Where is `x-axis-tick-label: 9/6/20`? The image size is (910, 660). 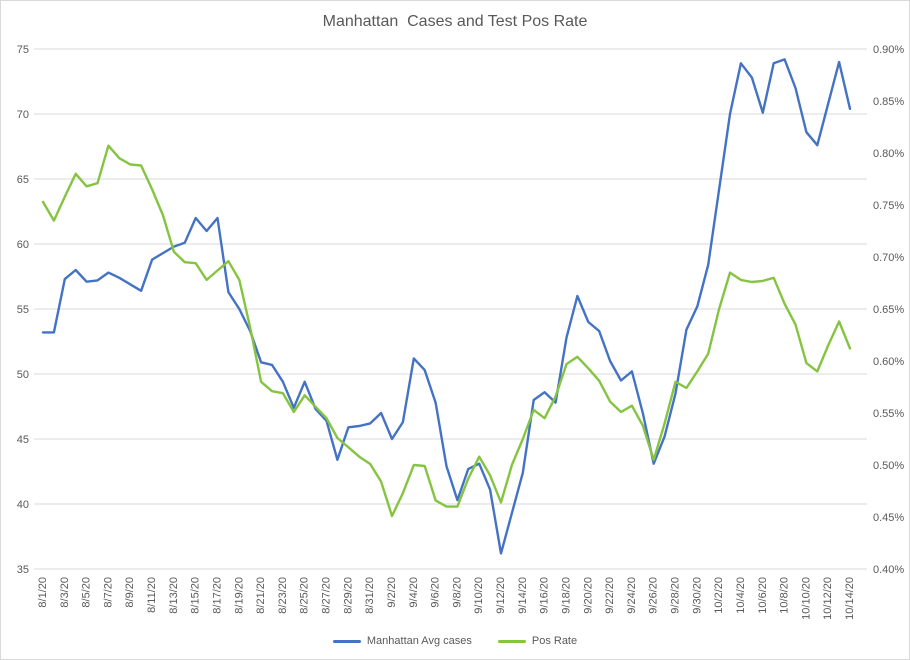 x-axis-tick-label: 9/6/20 is located at coordinates (436, 592).